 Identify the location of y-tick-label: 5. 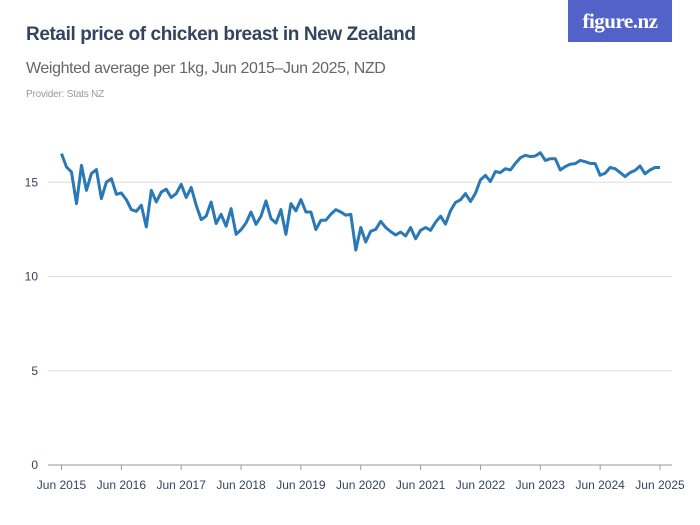
(34, 371).